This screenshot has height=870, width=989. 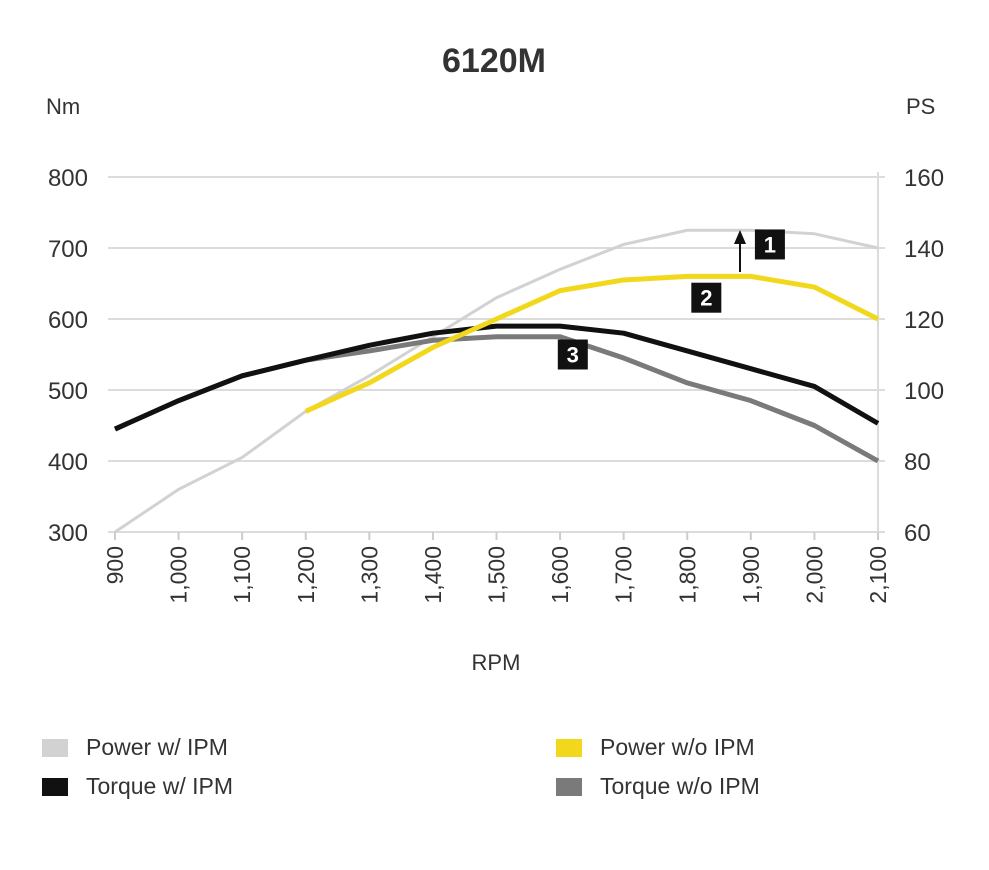 I want to click on x-axis-label: RPM, so click(x=496, y=662).